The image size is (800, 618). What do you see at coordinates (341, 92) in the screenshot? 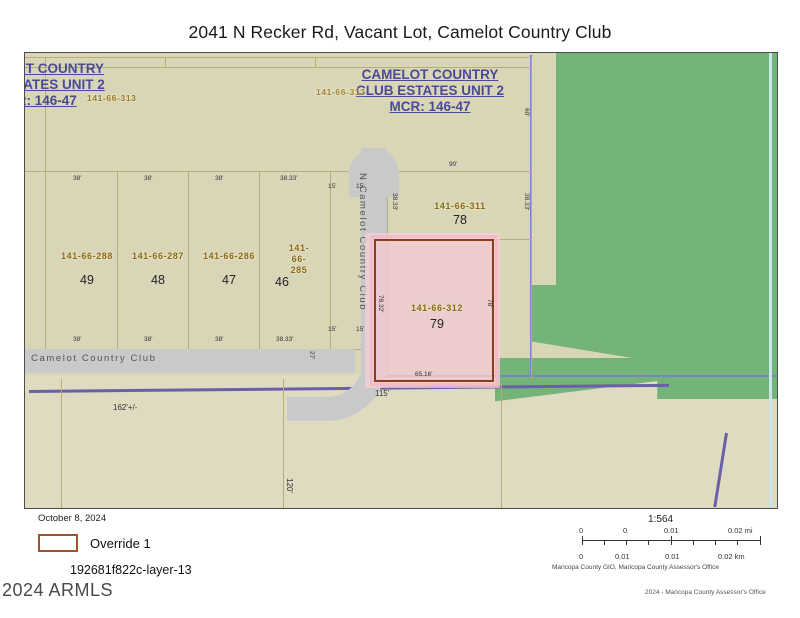
I see `parcel-id-overlap: 141-66-313` at bounding box center [341, 92].